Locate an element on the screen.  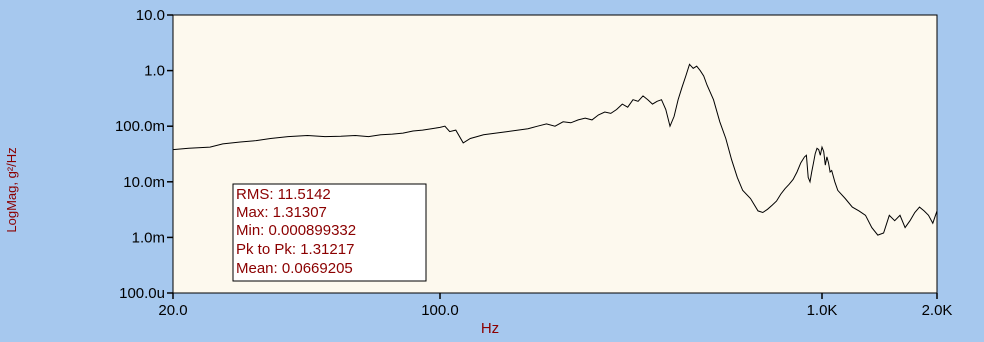
y-tick-label: 100.0u is located at coordinates (142, 293).